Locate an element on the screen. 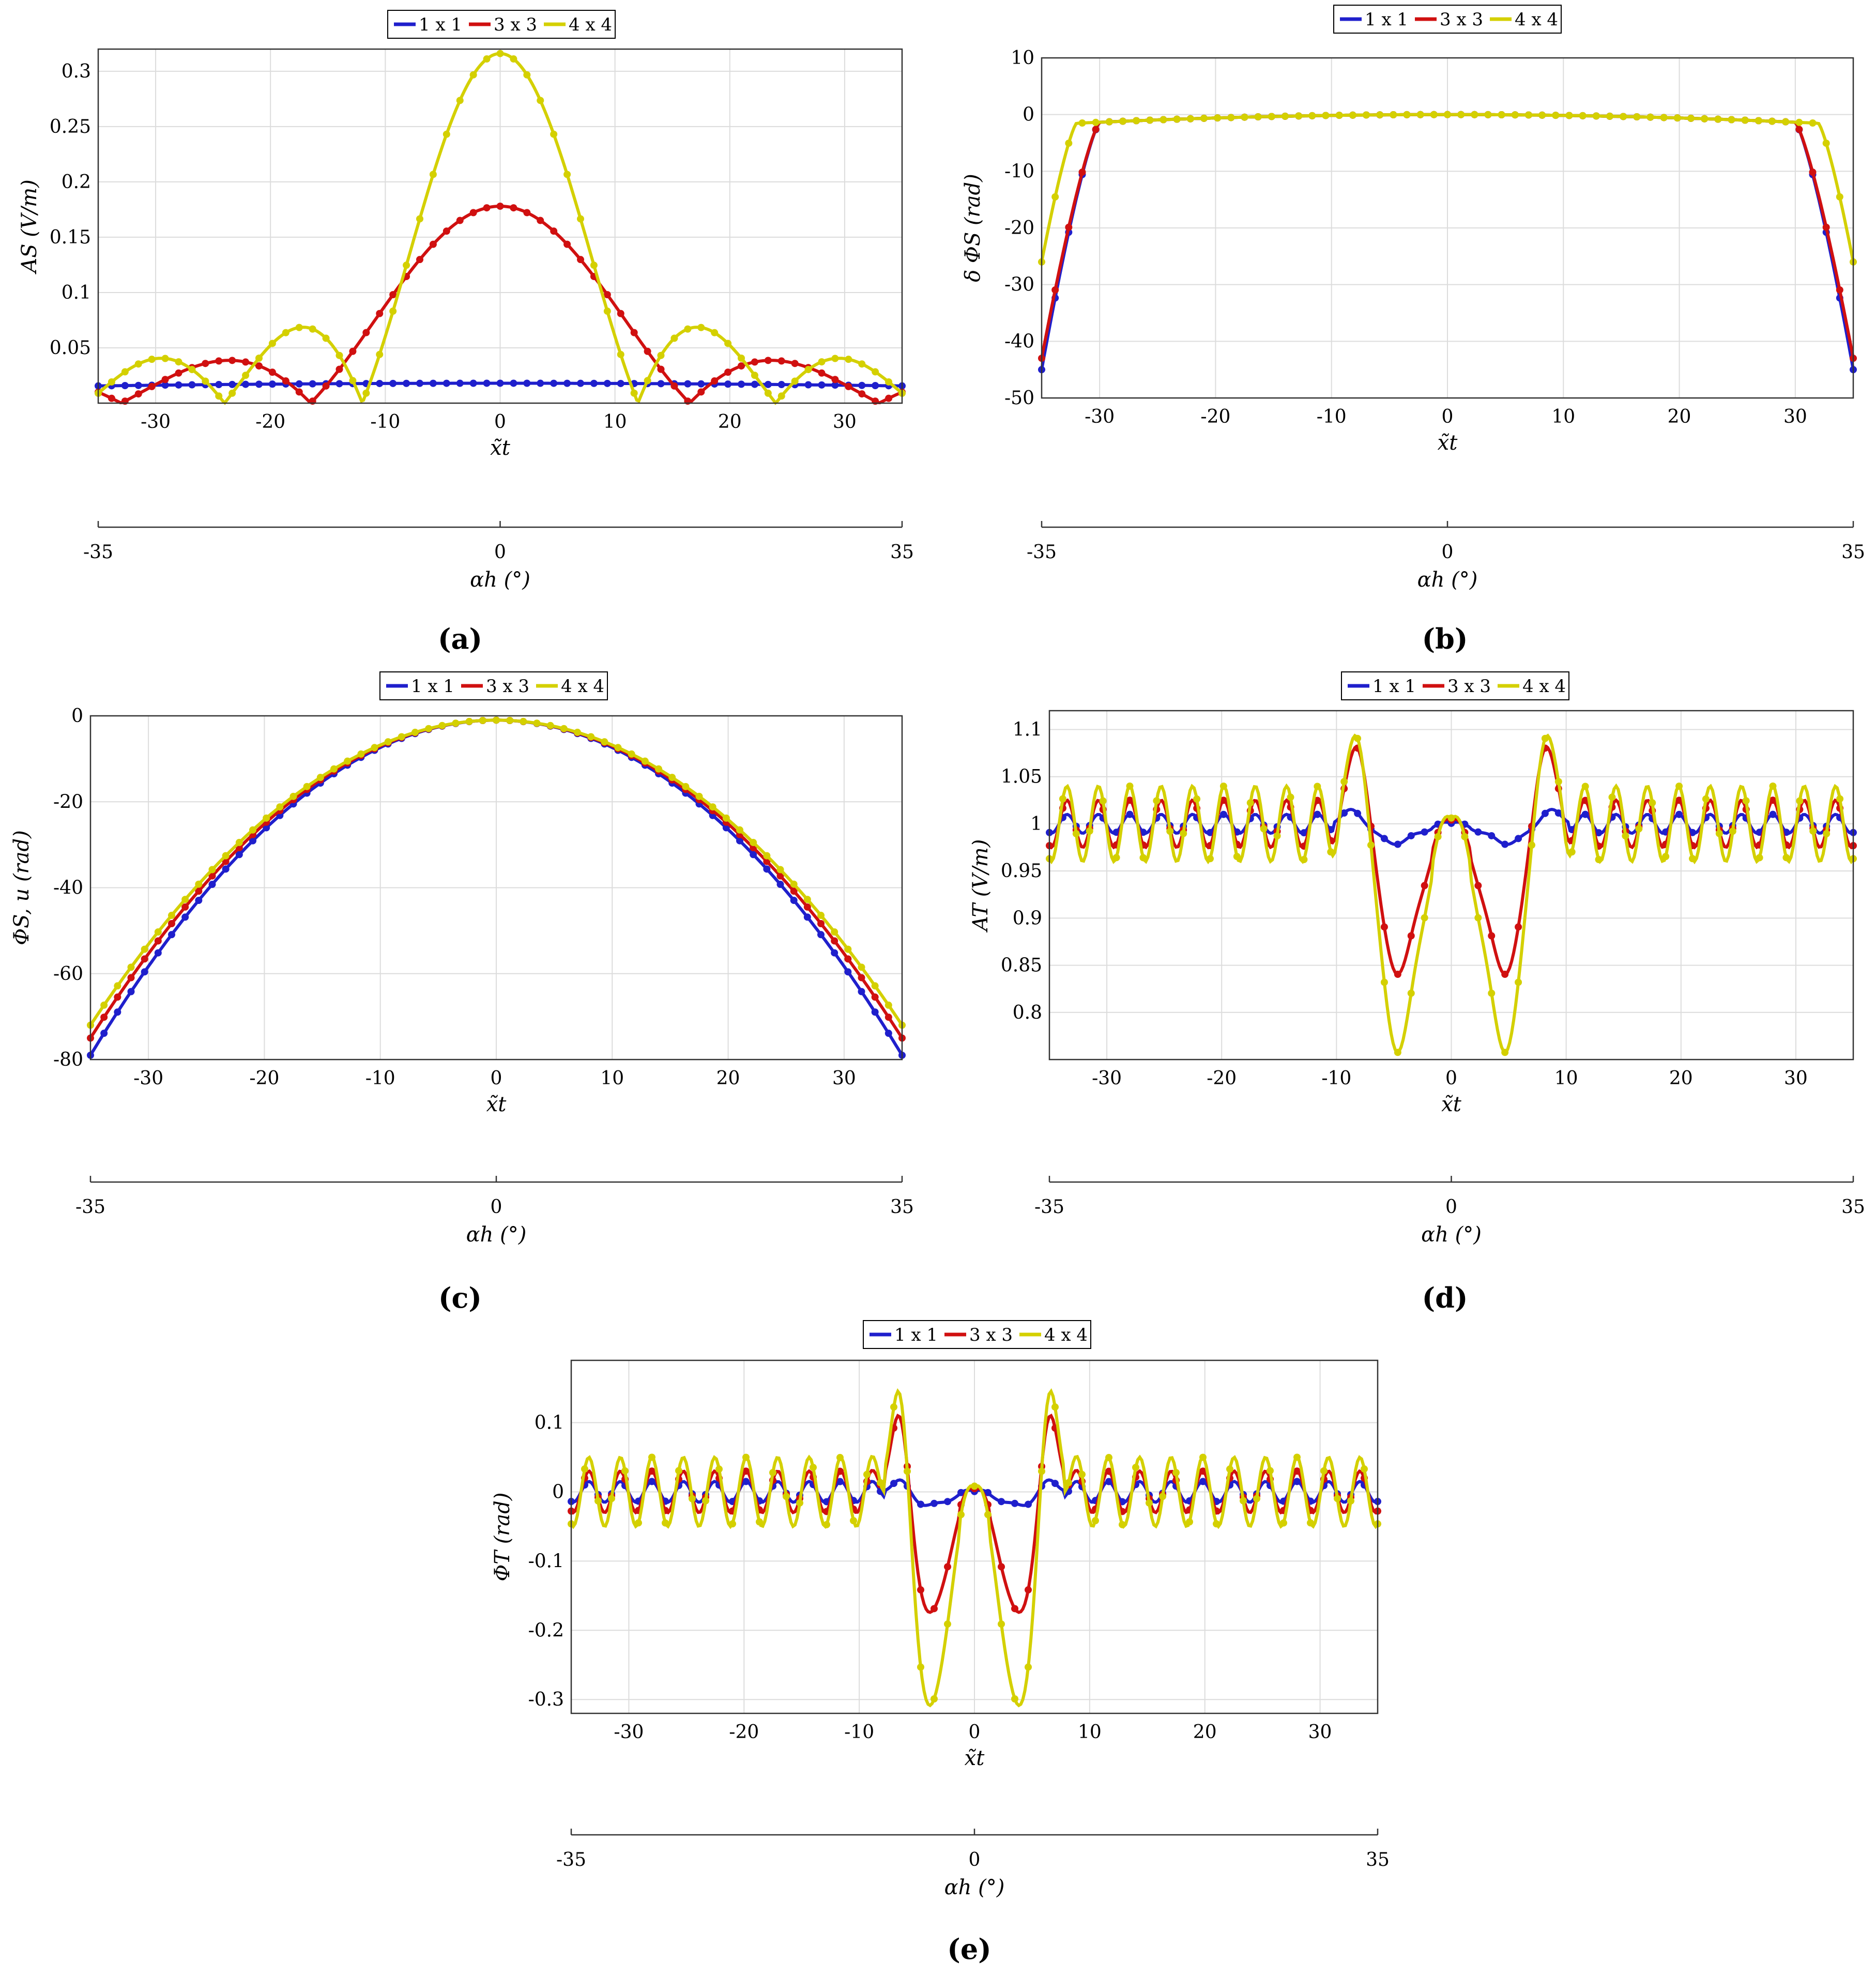  y-tick-label: 0.05 is located at coordinates (70, 348).